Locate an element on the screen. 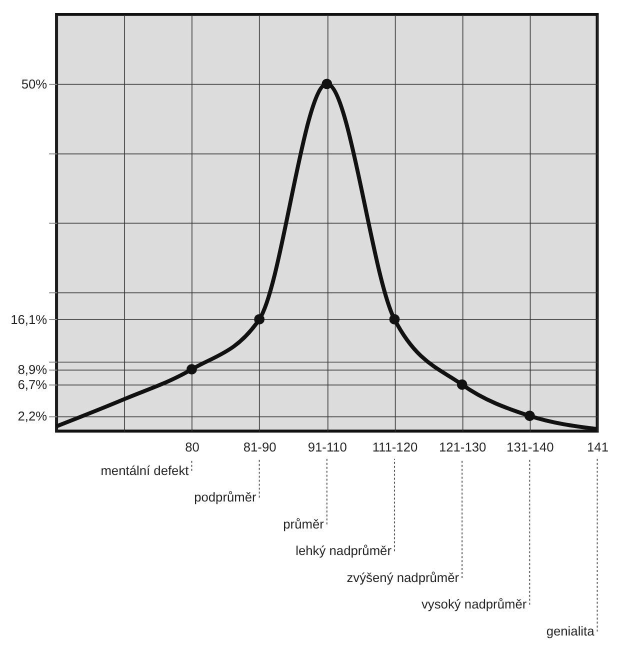  y-tick-label: 8,9% is located at coordinates (33, 369).